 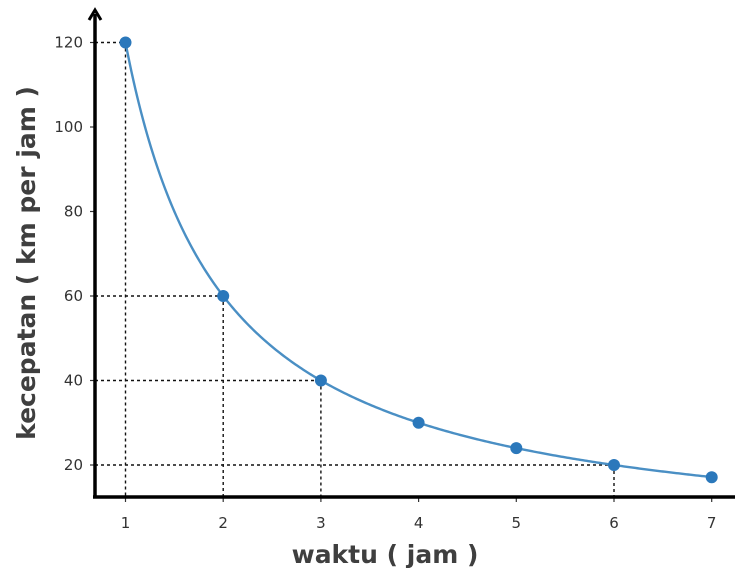 I want to click on y-axis-ticks: 20 40 60 80 100 120, so click(x=74, y=254).